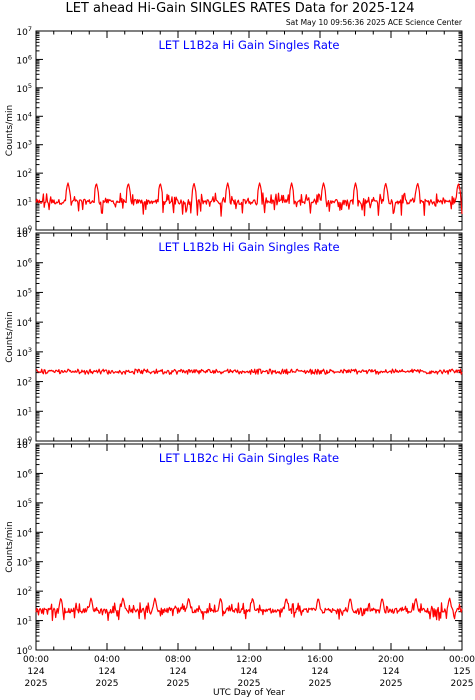 This screenshot has width=475, height=700. Describe the element at coordinates (248, 247) in the screenshot. I see `panel-title: LET L1B2b Hi Gain Singles Rate` at that location.